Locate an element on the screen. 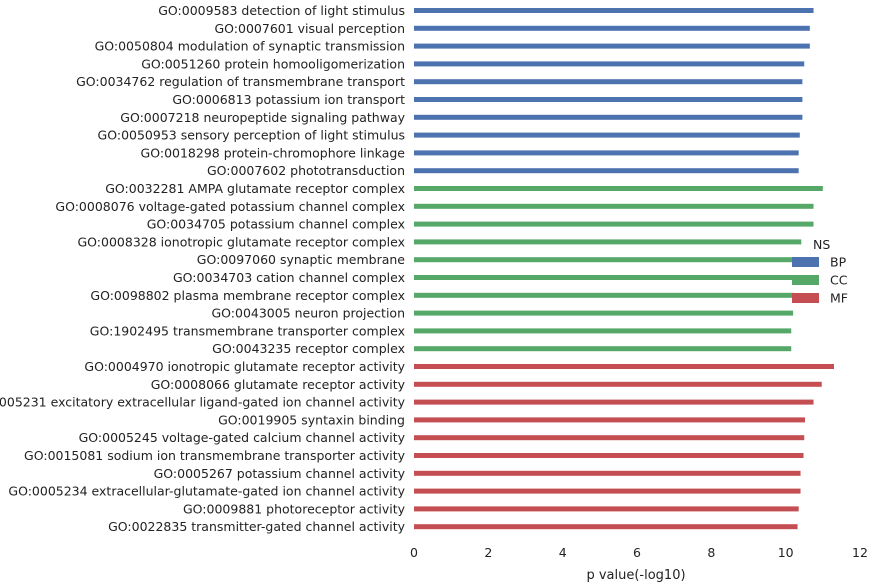  legend: NS BP CC MF is located at coordinates (820, 271).